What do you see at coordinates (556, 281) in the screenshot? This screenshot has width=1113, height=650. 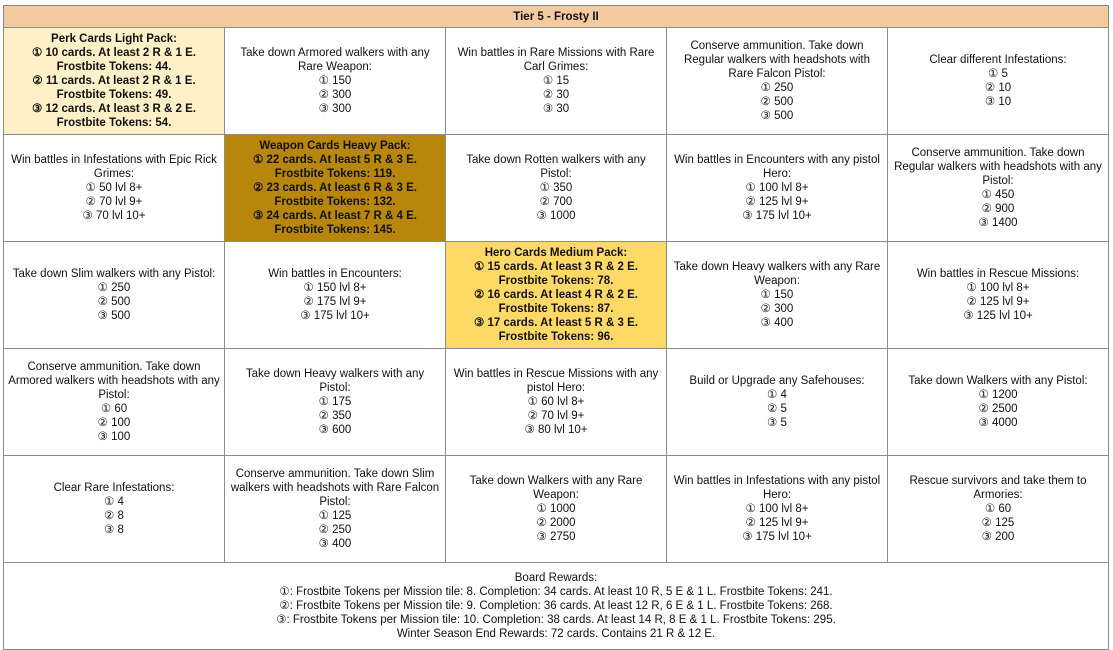 I see `tier-value: Frostbite Tokens: 78.` at bounding box center [556, 281].